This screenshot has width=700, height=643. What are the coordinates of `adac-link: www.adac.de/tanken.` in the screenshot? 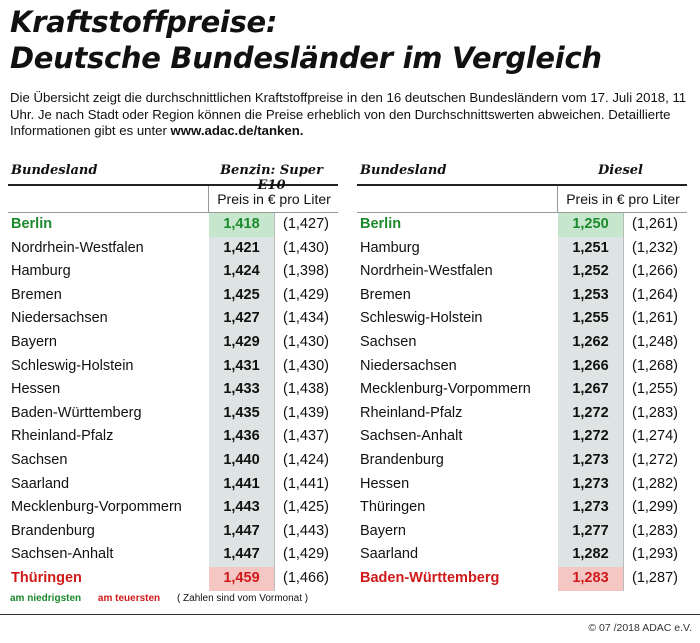 It's located at (237, 130).